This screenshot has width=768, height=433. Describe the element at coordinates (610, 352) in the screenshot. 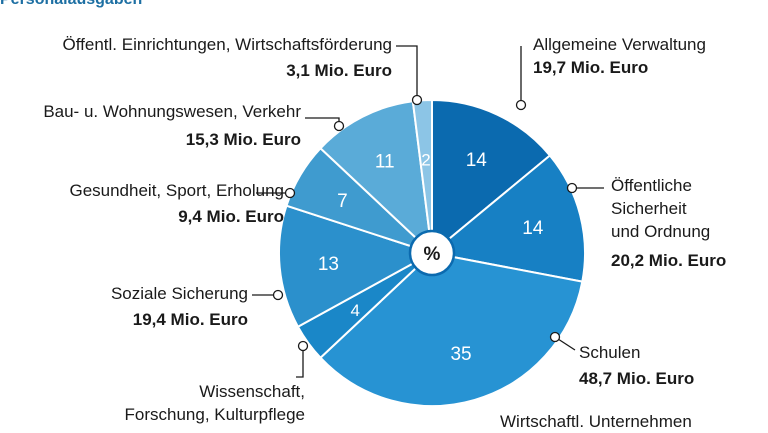

I see `slice-name: Schulen` at that location.